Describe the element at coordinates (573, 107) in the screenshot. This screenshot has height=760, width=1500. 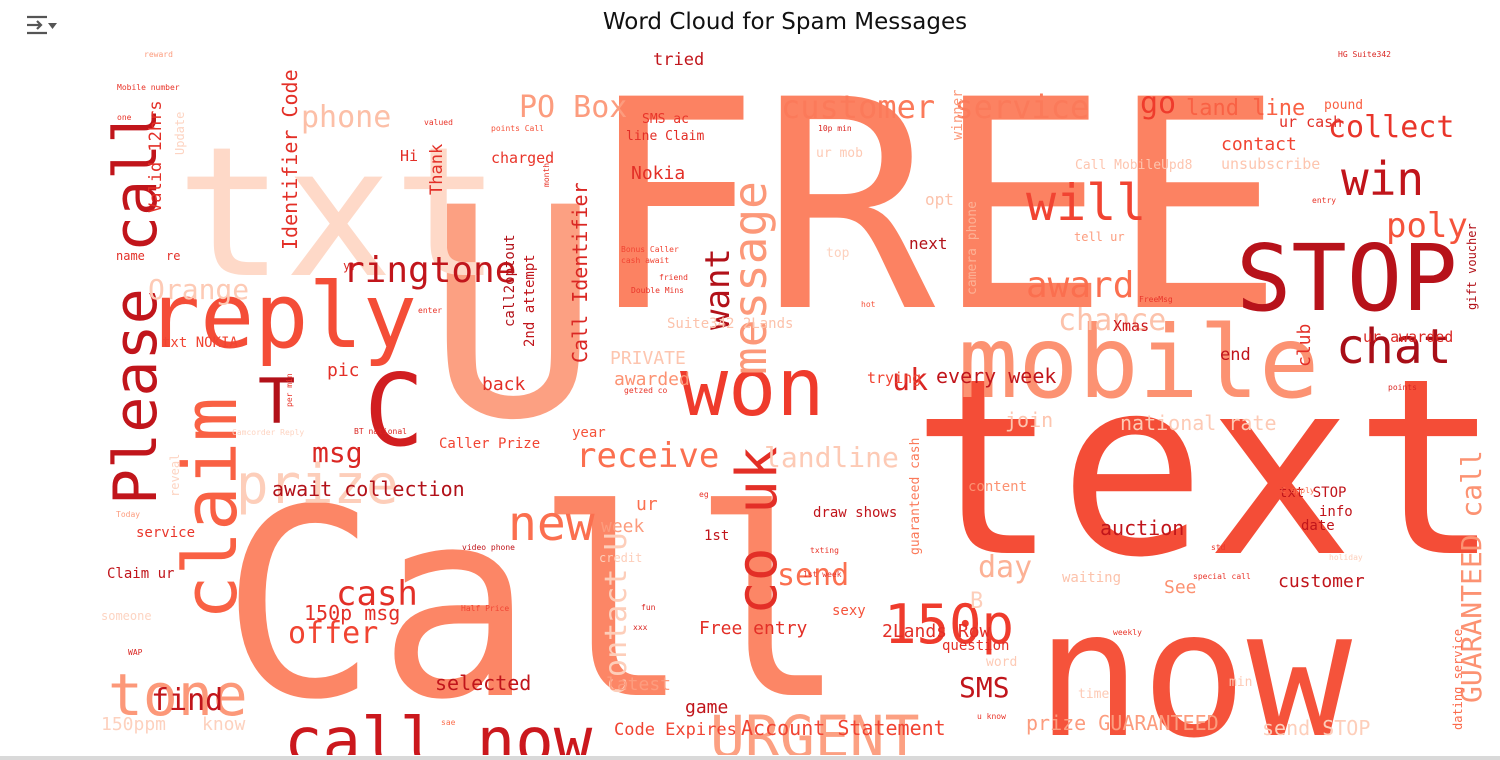
I see `word-po-box: PO Box` at that location.